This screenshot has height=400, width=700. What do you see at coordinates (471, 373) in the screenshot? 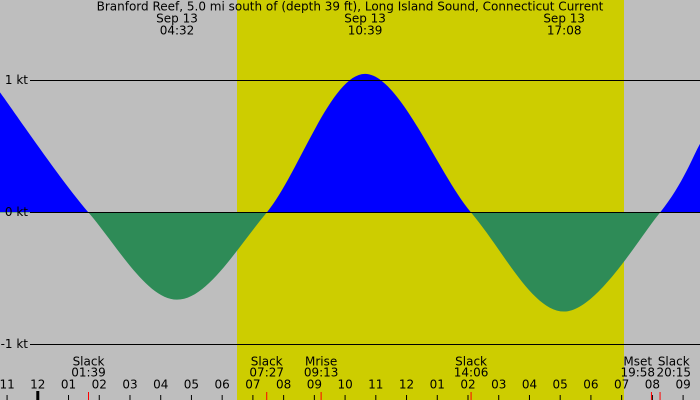
I see `event-time: 14:06` at bounding box center [471, 373].